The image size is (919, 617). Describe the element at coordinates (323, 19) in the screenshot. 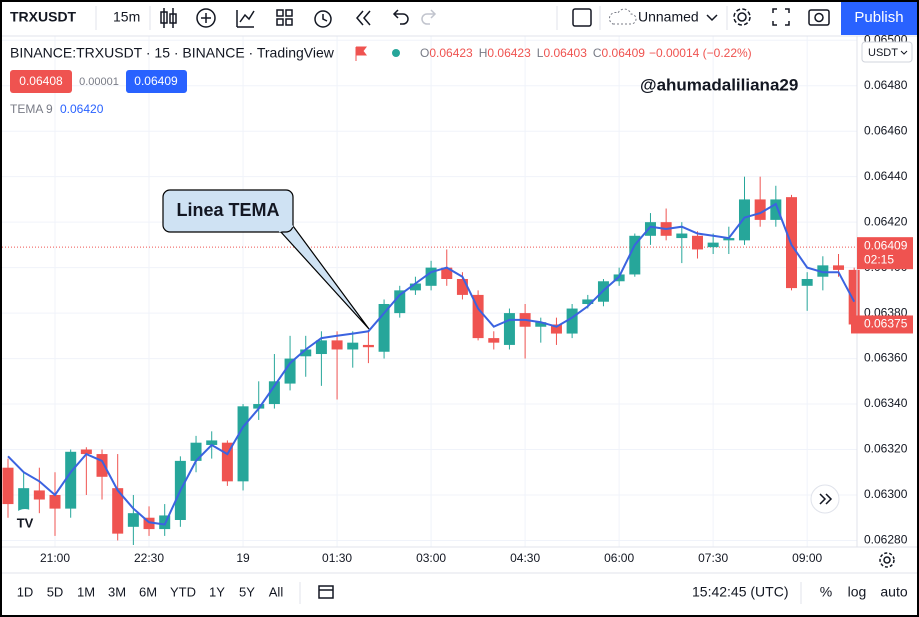

I see `alert-icon` at that location.